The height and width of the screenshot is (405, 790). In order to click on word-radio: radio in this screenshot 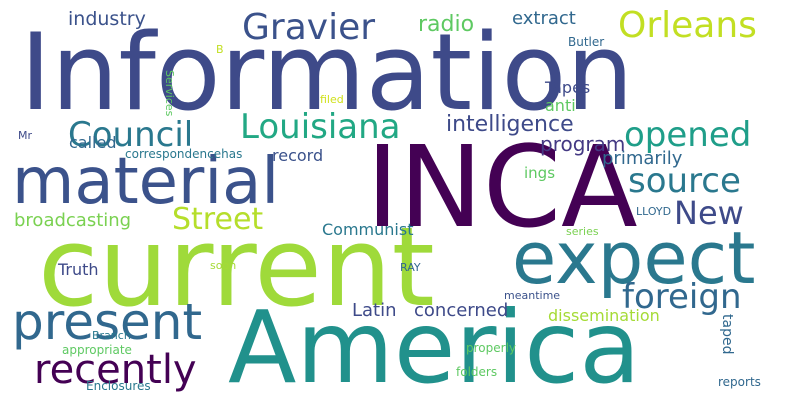, I will do `click(446, 24)`.